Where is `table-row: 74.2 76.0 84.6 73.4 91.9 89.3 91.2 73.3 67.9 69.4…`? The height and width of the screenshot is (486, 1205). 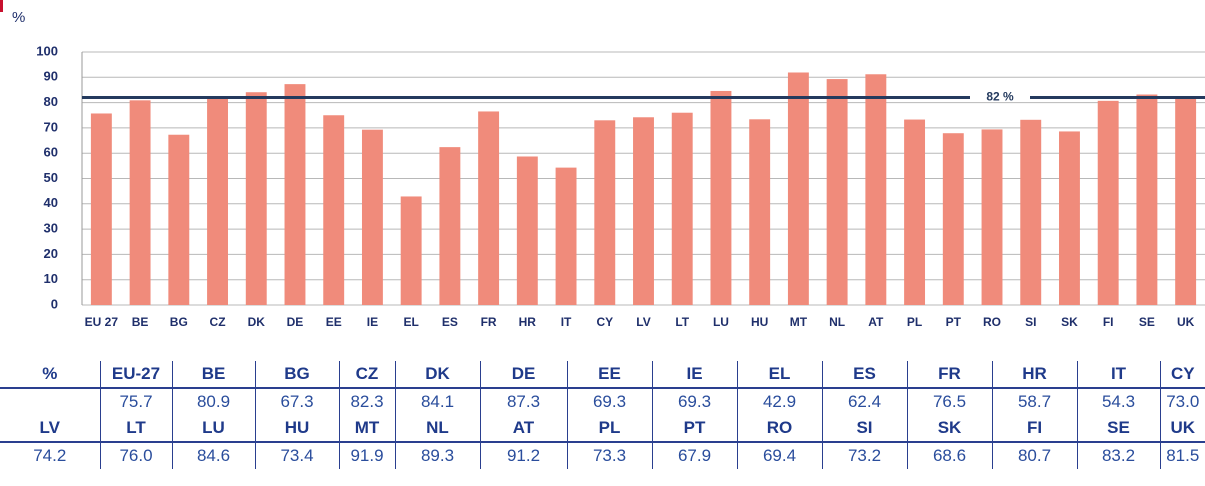
table-row: 74.2 76.0 84.6 73.4 91.9 89.3 91.2 73.3 67.9 69.4… is located at coordinates (602, 455).